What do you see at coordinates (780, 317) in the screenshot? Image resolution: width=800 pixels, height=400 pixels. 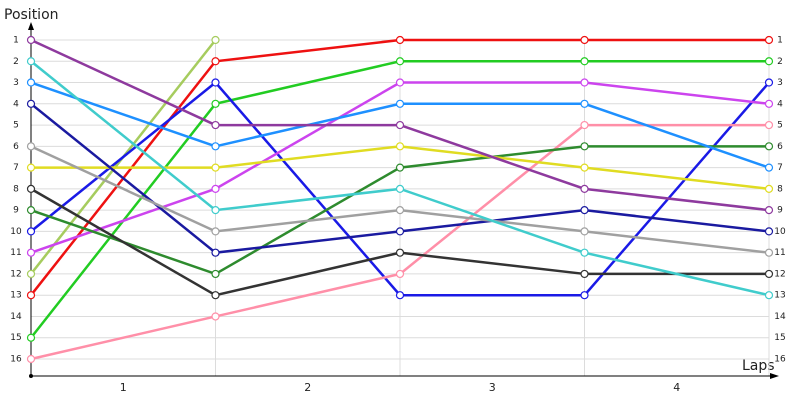 I see `y-tick-label-right: 14` at bounding box center [780, 317].